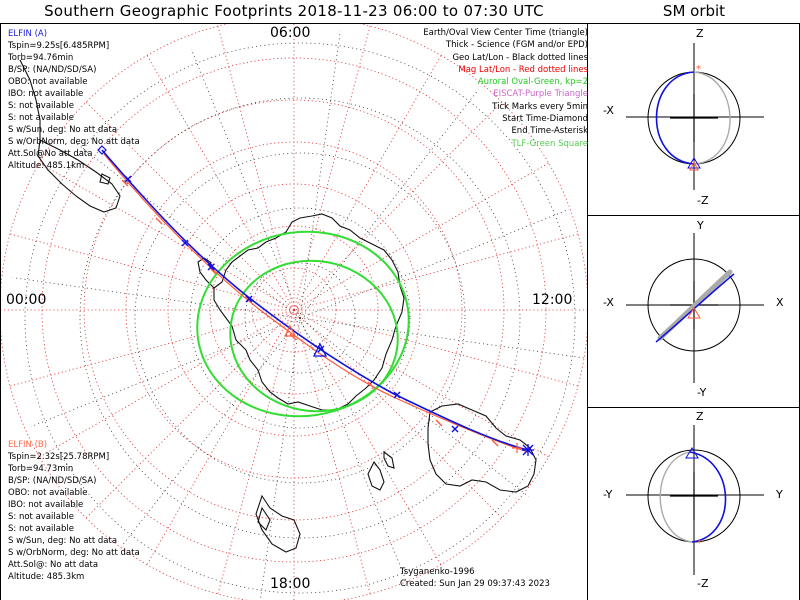  What do you see at coordinates (700, 33) in the screenshot?
I see `orbit-xz-top-label: Z` at bounding box center [700, 33].